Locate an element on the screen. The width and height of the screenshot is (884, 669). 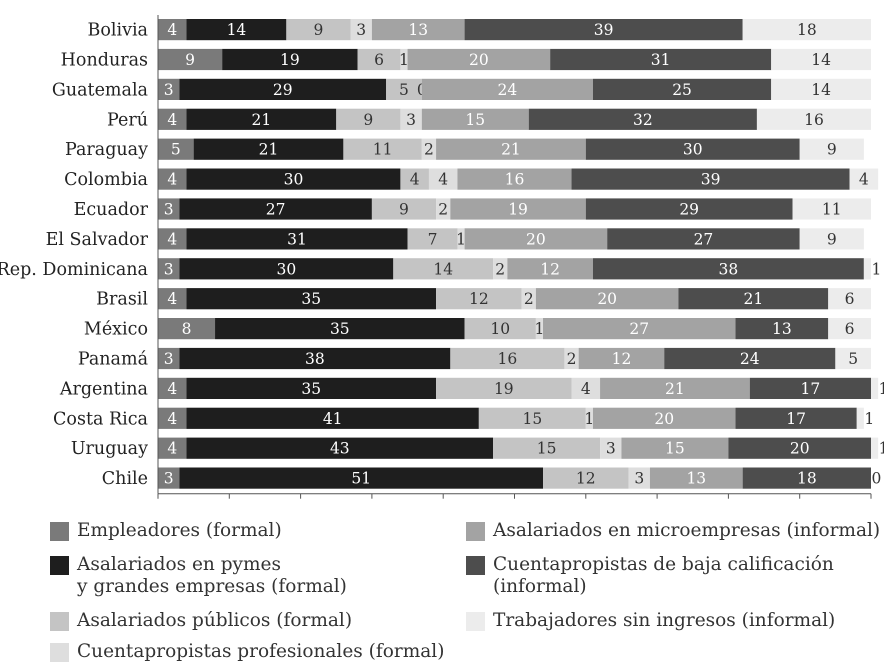
value-label-ecuador-s5: 19 is located at coordinates (518, 210).